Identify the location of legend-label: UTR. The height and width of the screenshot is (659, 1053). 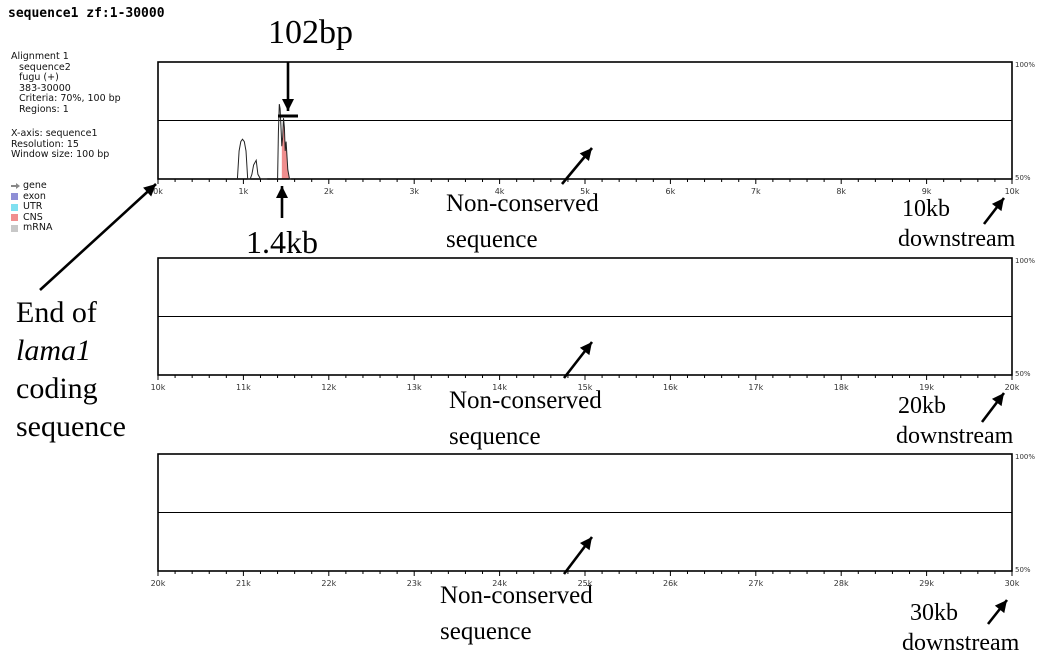
(33, 206).